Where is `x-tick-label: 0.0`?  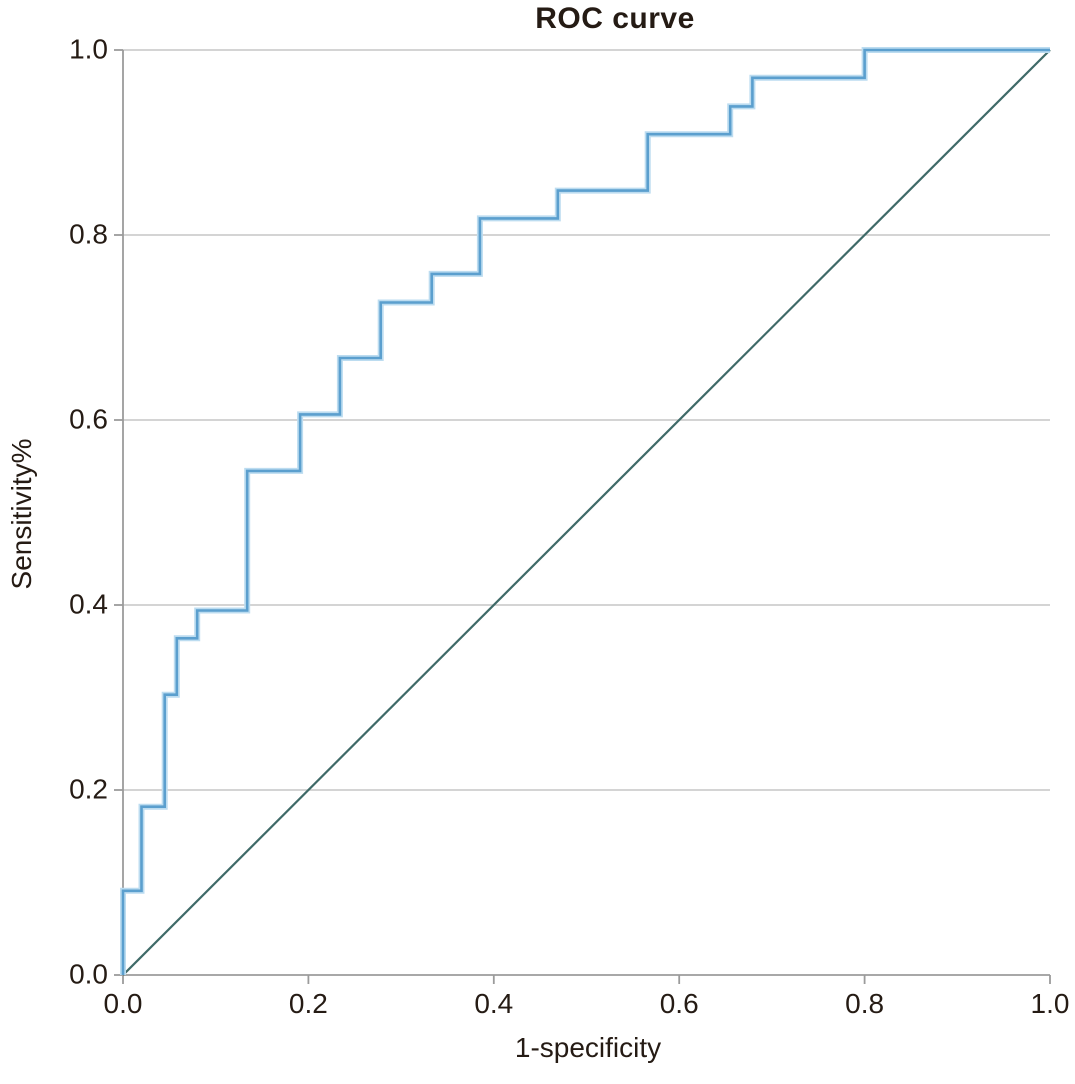 x-tick-label: 0.0 is located at coordinates (123, 1003).